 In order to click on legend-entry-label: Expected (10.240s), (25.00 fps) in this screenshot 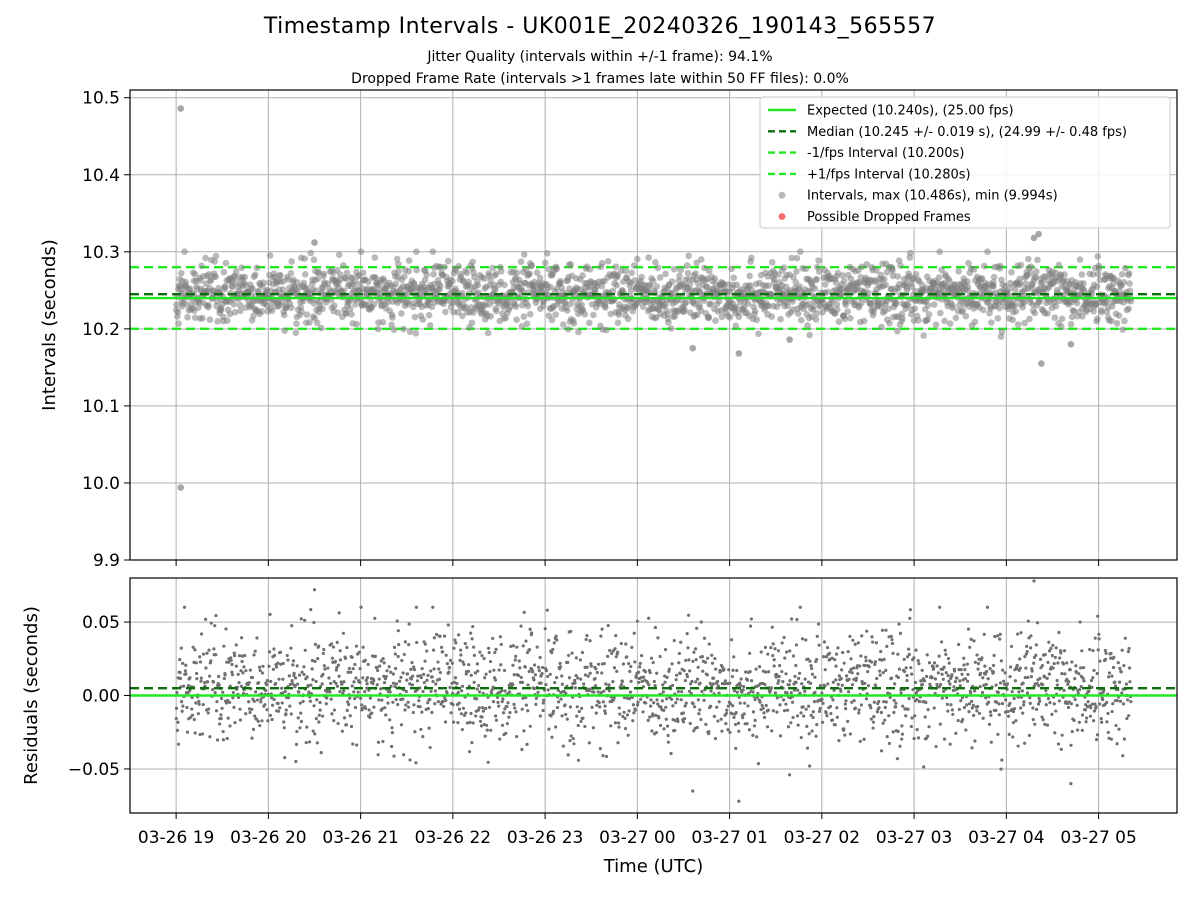, I will do `click(910, 111)`.